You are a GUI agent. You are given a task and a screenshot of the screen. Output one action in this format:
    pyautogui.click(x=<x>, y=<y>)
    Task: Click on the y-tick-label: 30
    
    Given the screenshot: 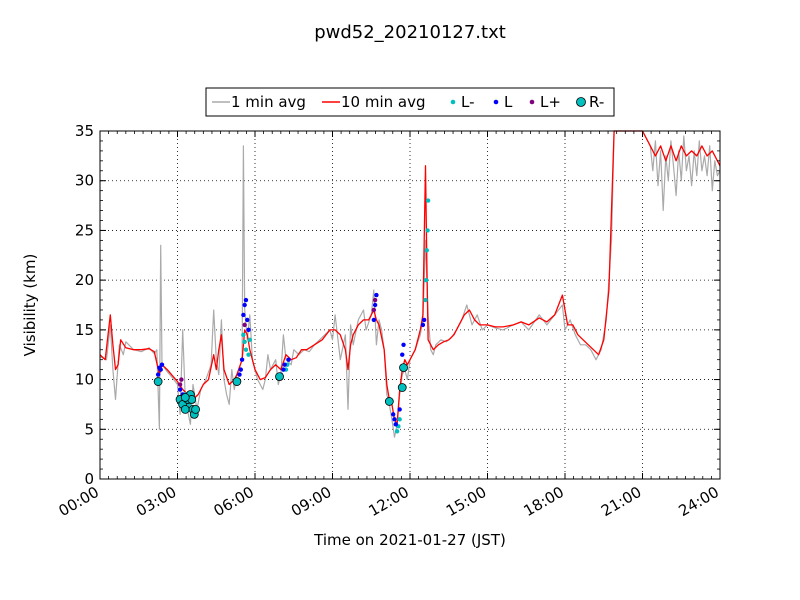 What is the action you would take?
    pyautogui.click(x=84, y=181)
    